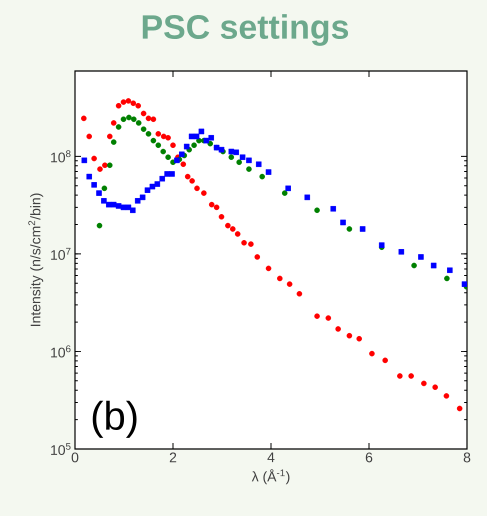  Describe the element at coordinates (61, 449) in the screenshot. I see `y-tick-label: 10$^{5}$` at that location.